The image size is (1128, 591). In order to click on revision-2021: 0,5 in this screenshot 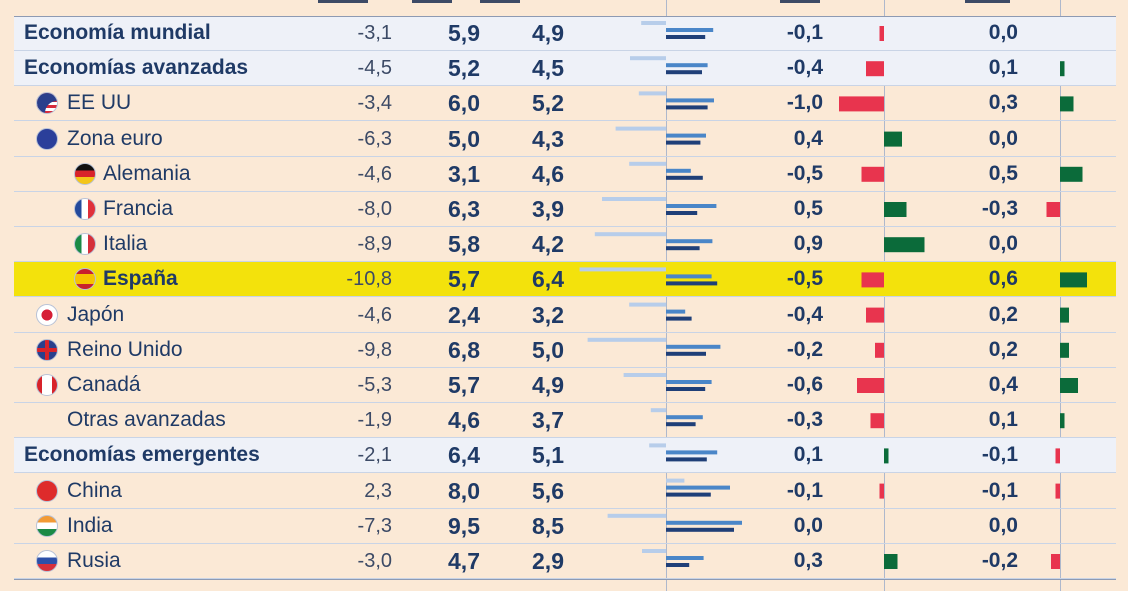, I will do `click(808, 208)`.